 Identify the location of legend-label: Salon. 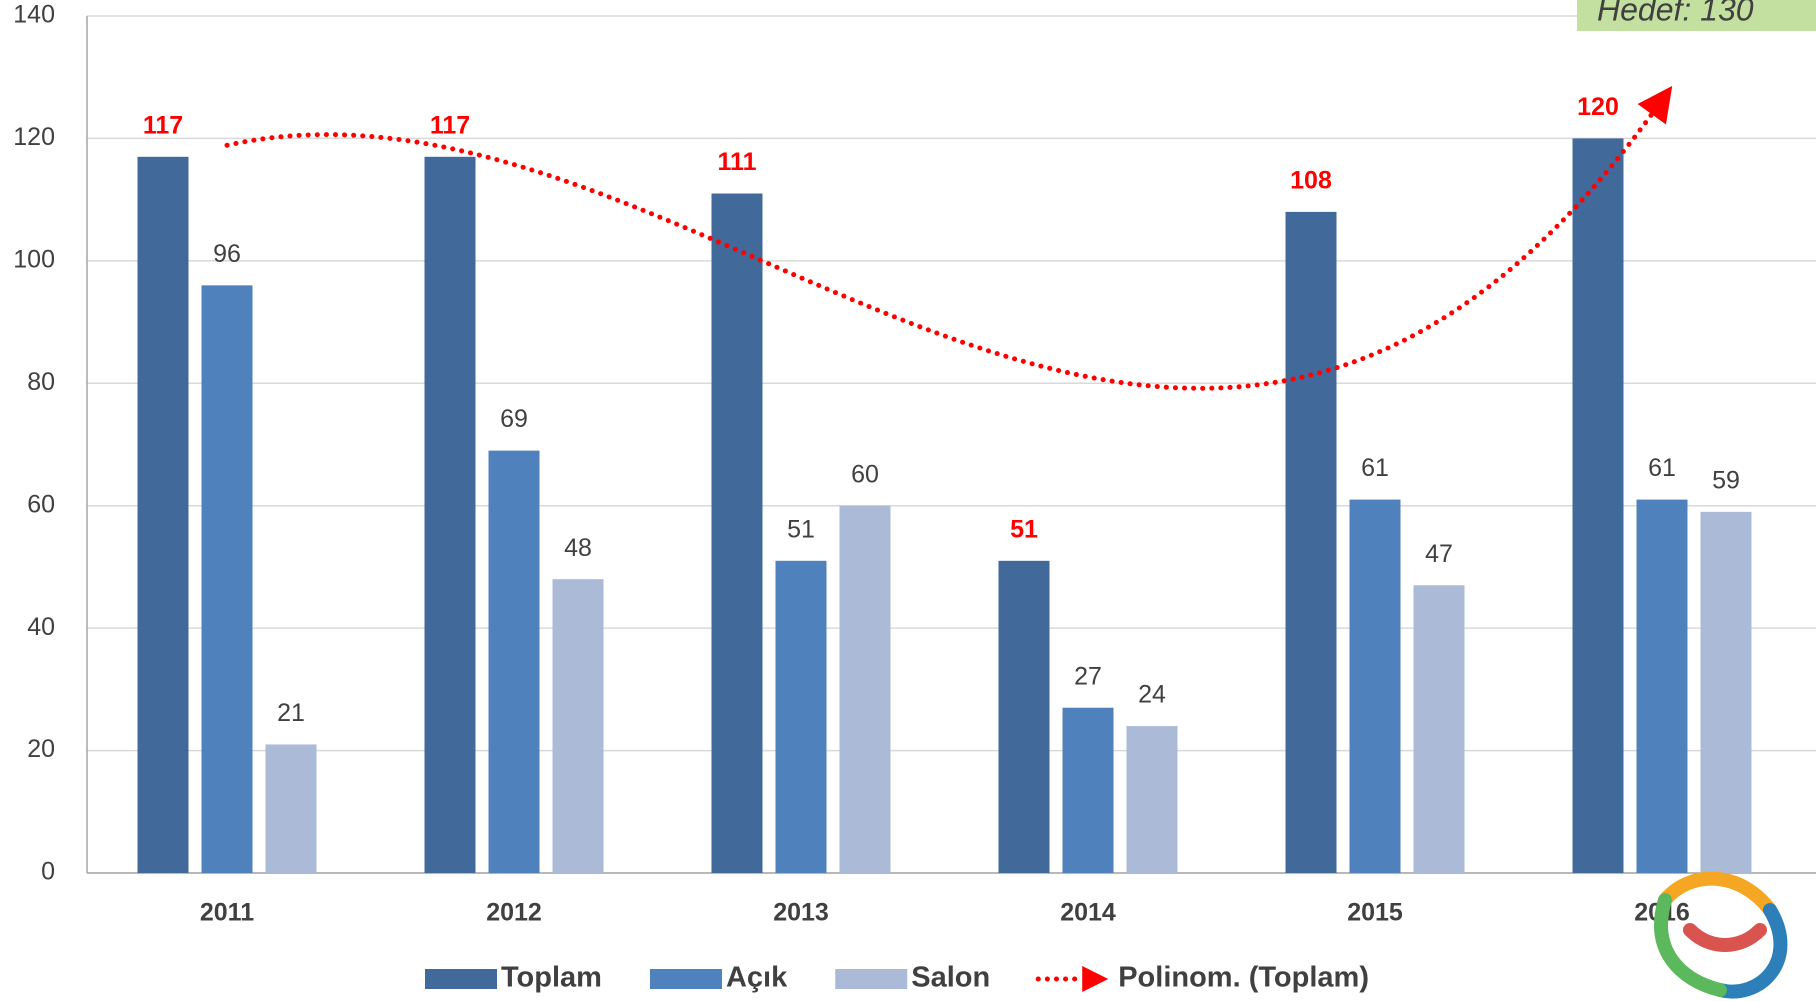
(950, 978).